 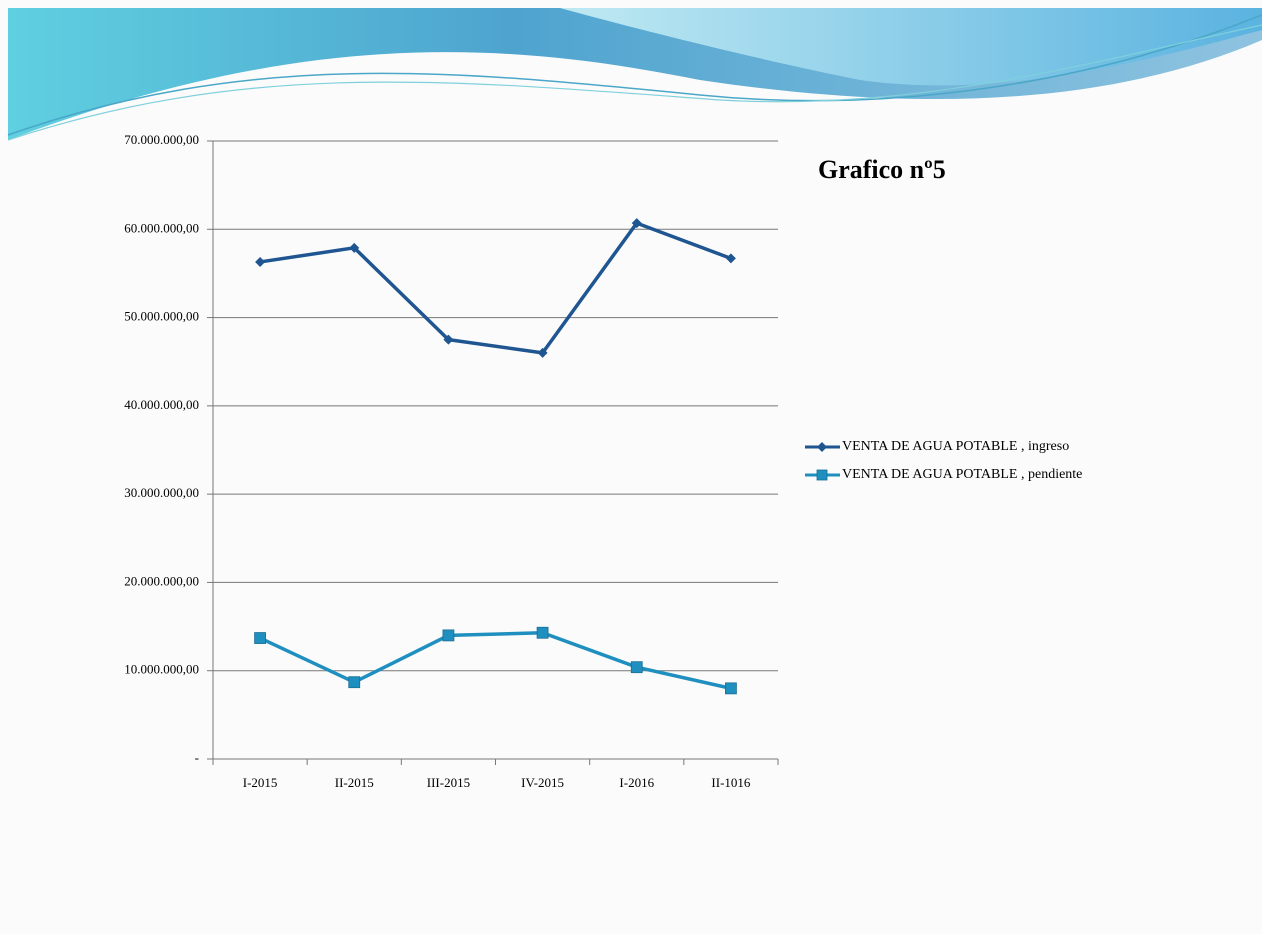 I want to click on legend-label: VENTA DE AGUA POTABLE , ingreso, so click(x=955, y=446).